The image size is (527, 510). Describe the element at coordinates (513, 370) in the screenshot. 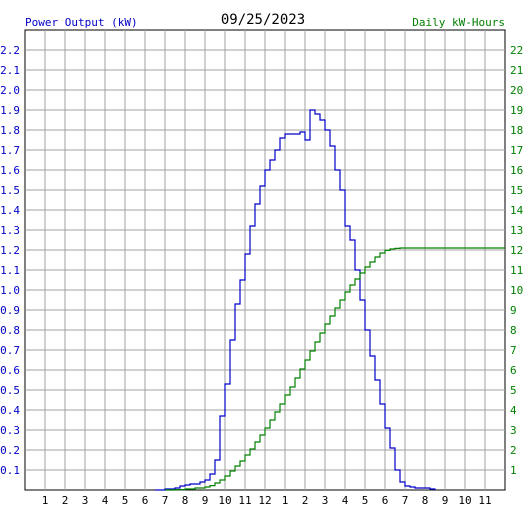

I see `right-tick-label: 6` at that location.